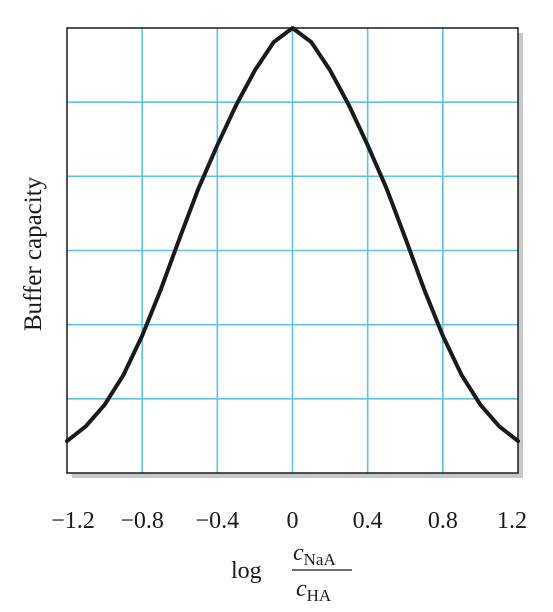  Describe the element at coordinates (301, 589) in the screenshot. I see `denominator-symbol: c` at that location.